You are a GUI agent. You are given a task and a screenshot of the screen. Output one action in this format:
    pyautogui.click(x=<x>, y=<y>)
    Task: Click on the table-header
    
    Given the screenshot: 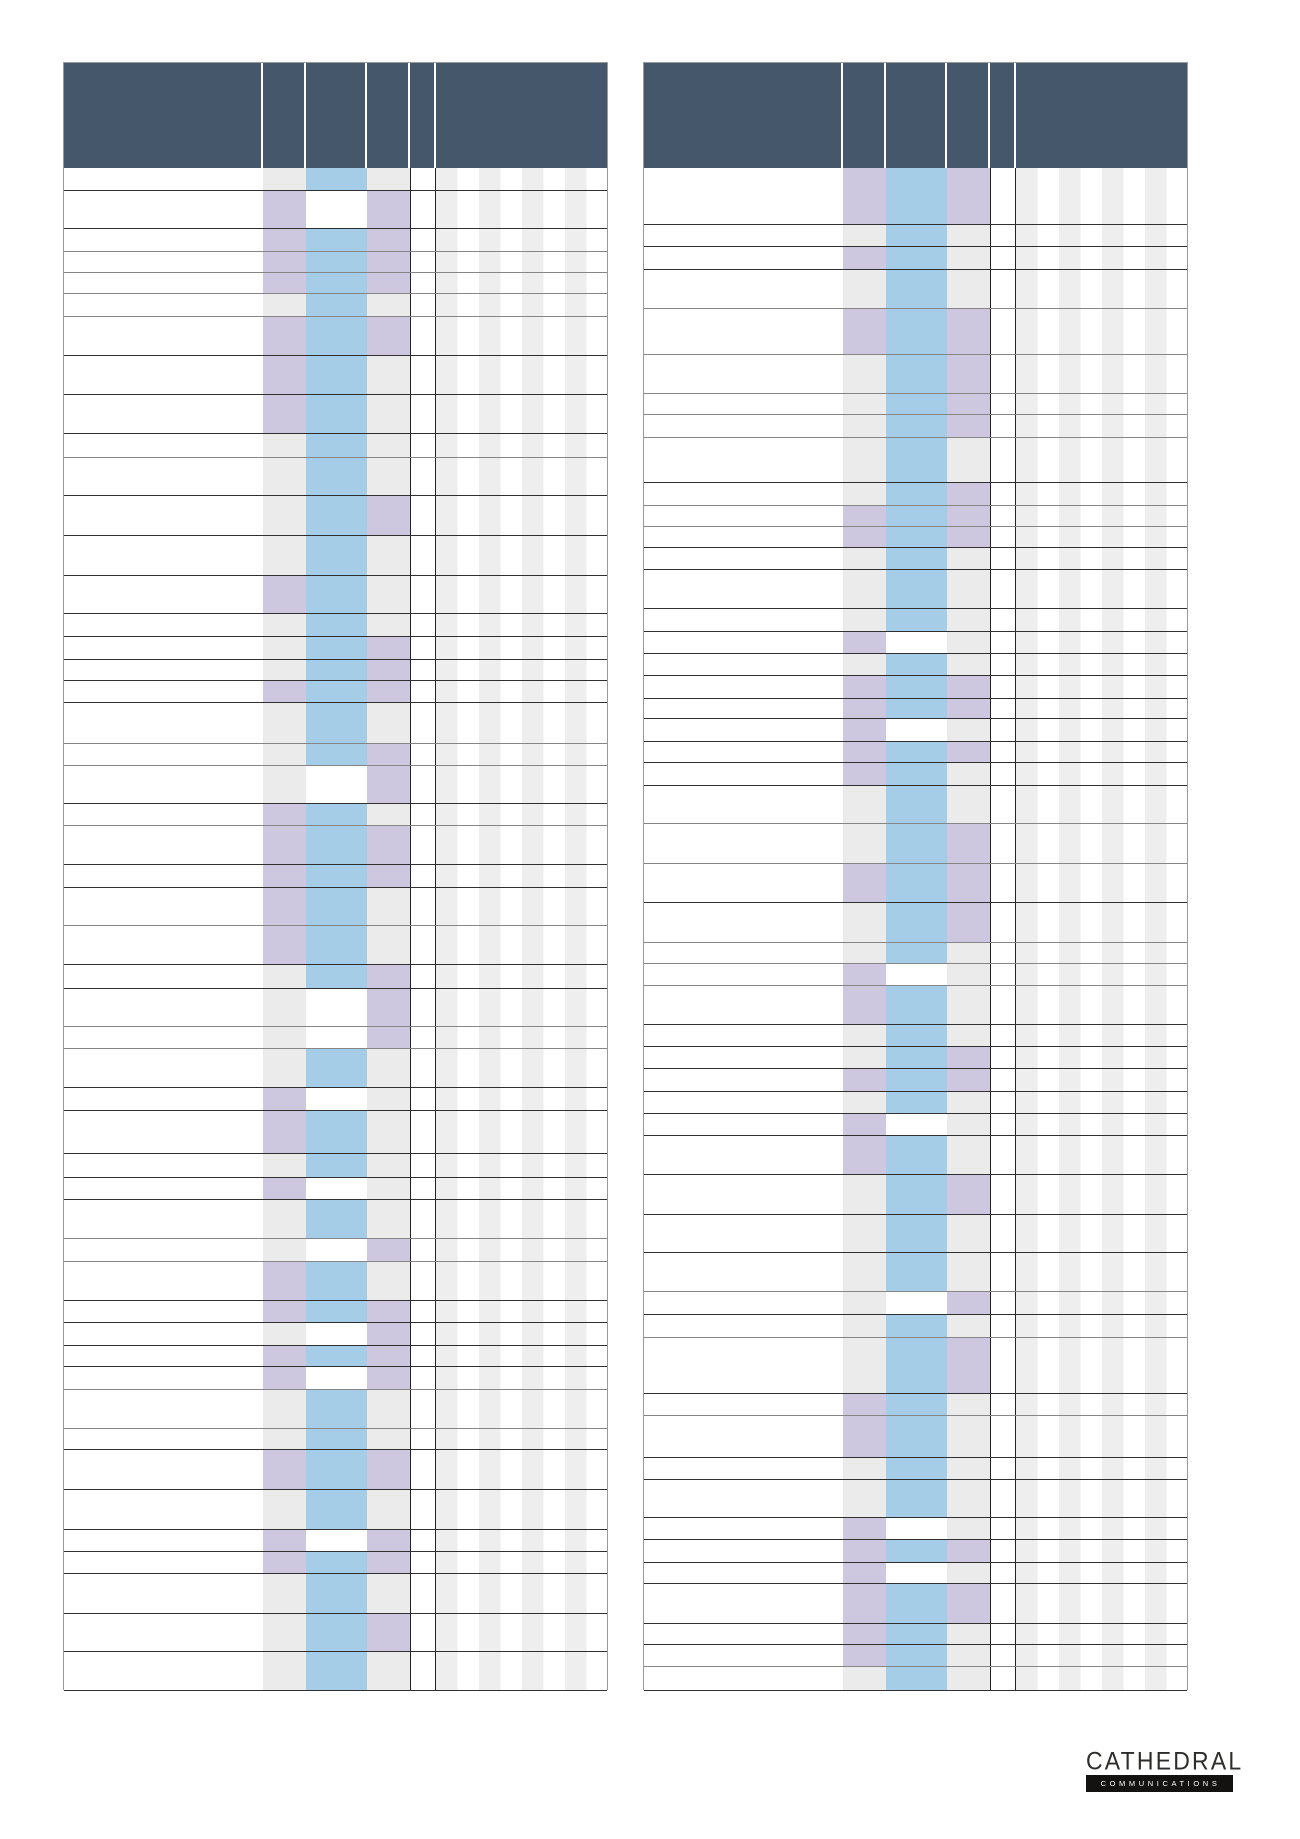 What is the action you would take?
    pyautogui.click(x=335, y=115)
    